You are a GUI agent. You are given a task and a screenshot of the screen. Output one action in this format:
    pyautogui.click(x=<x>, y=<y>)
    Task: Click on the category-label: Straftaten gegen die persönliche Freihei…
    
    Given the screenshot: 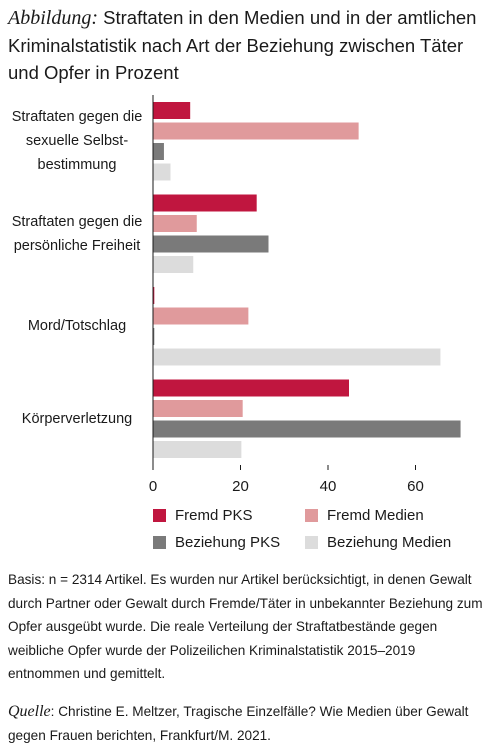 What is the action you would take?
    pyautogui.click(x=77, y=233)
    